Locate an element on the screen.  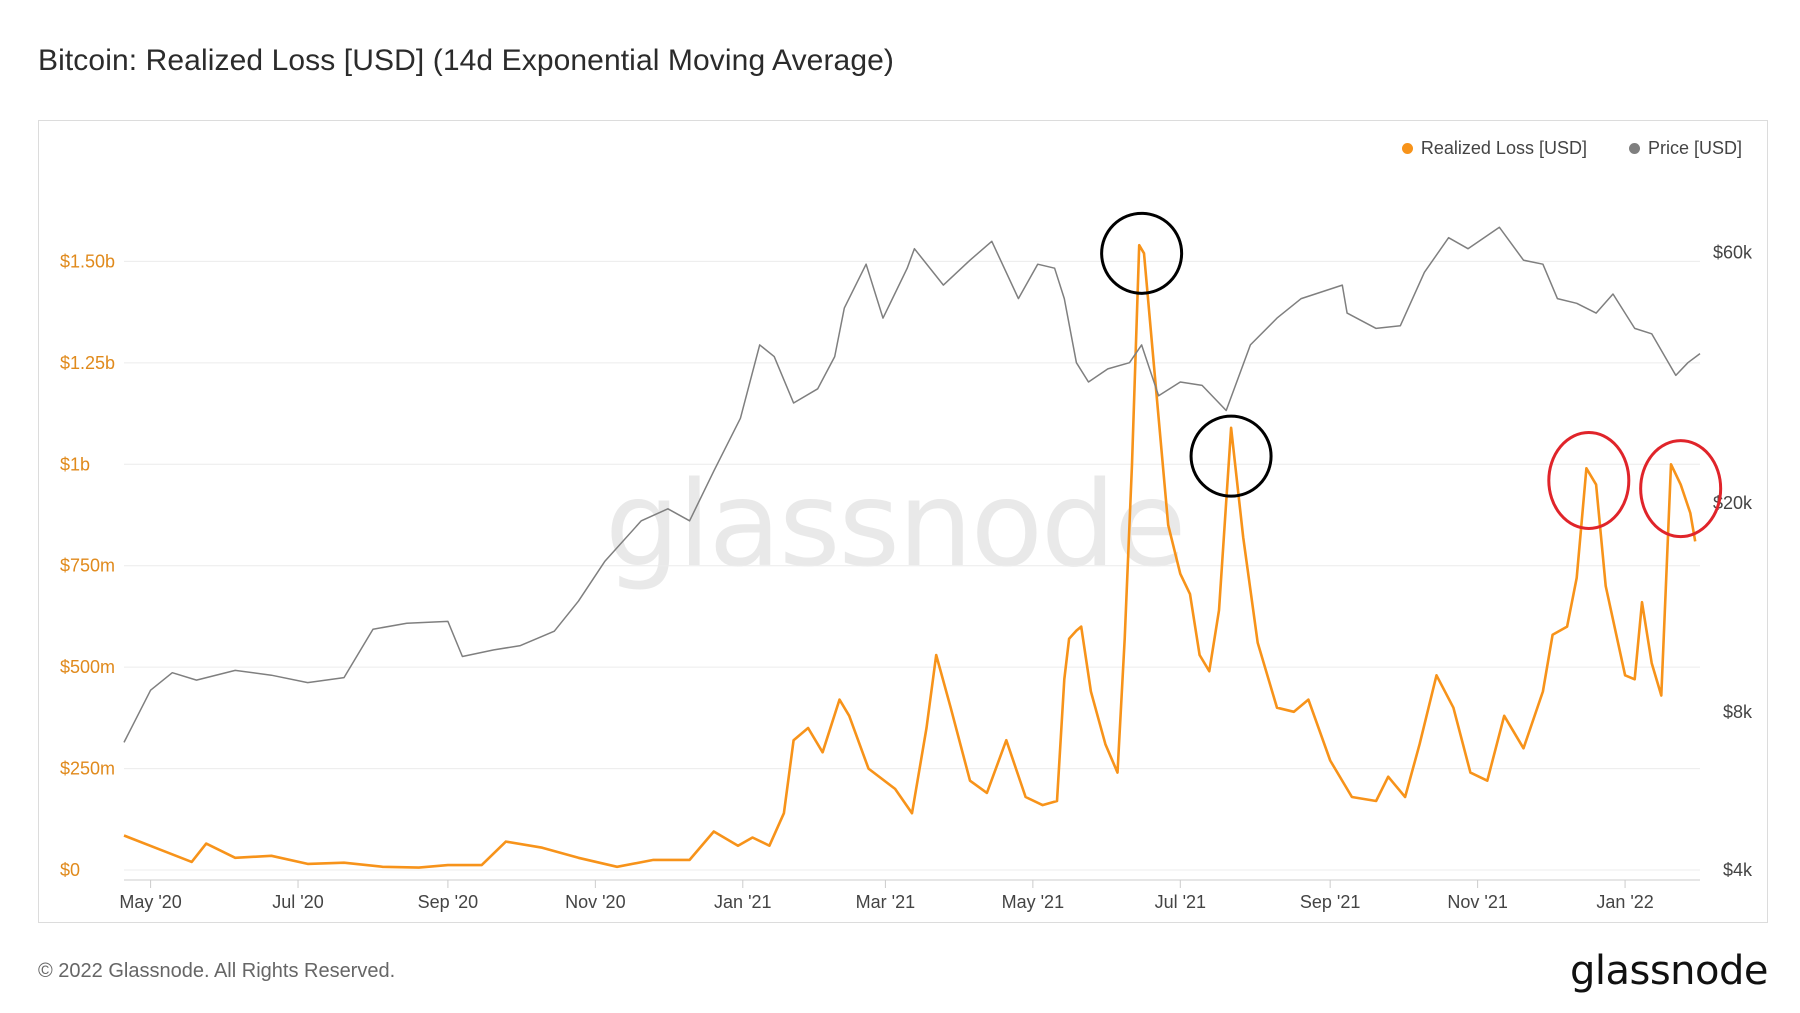
y-left-tick-label: $1.25b is located at coordinates (87, 363).